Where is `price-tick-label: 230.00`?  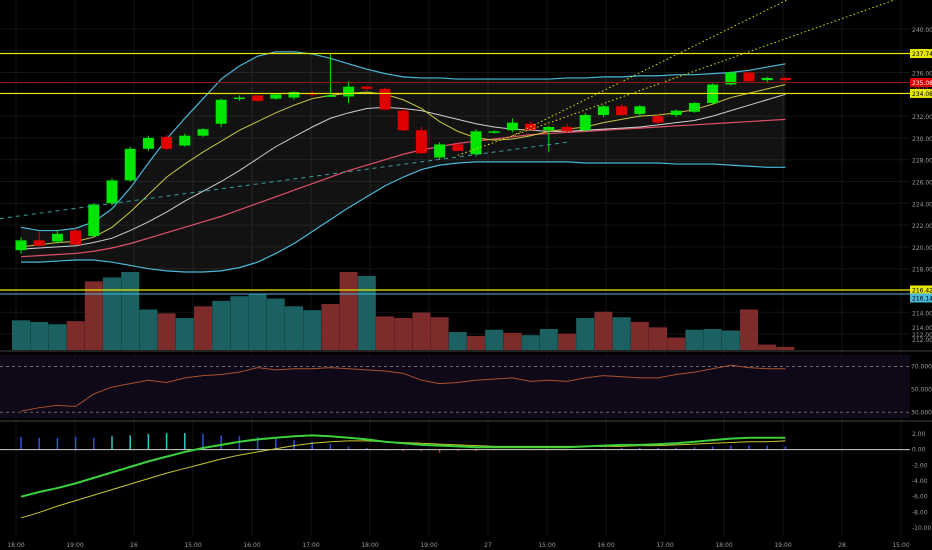
price-tick-label: 230.00 is located at coordinates (922, 139).